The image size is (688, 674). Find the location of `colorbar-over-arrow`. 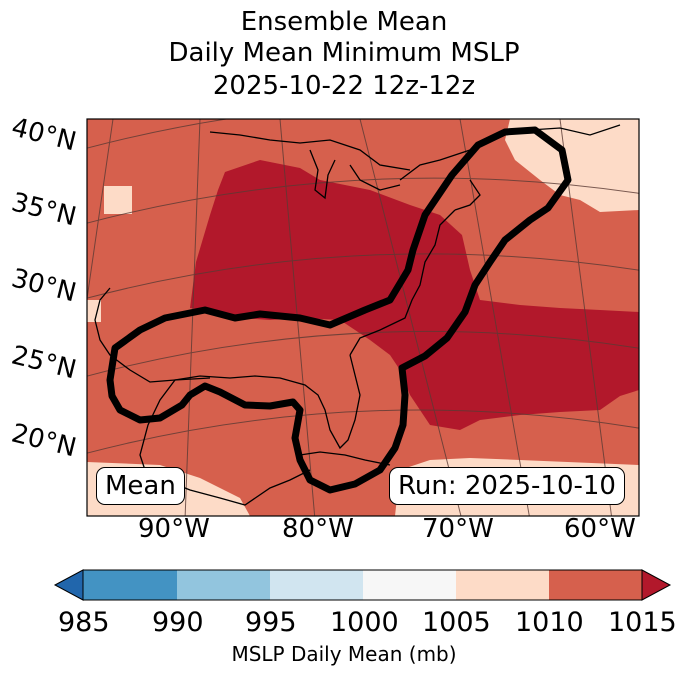

colorbar-over-arrow is located at coordinates (656, 585).